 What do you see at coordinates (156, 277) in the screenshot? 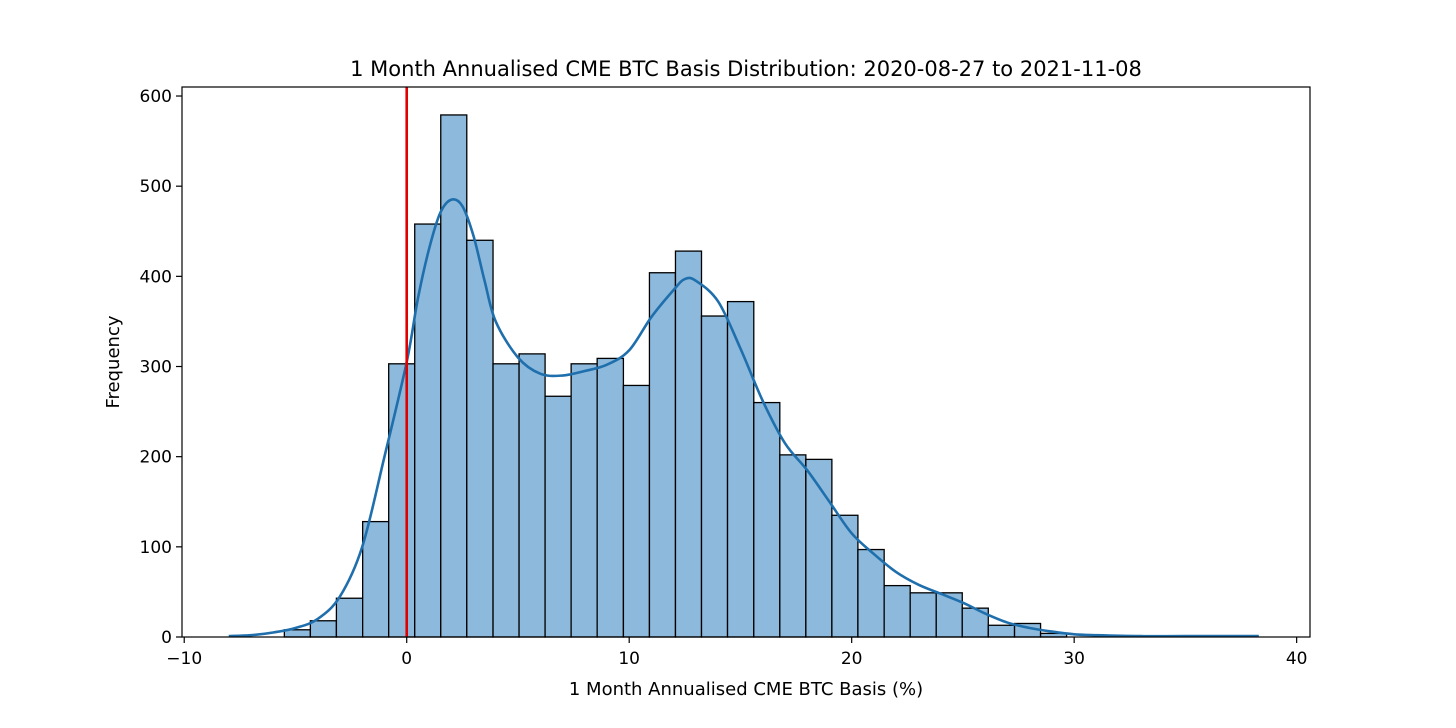
I see `y-tick-label: 400` at bounding box center [156, 277].